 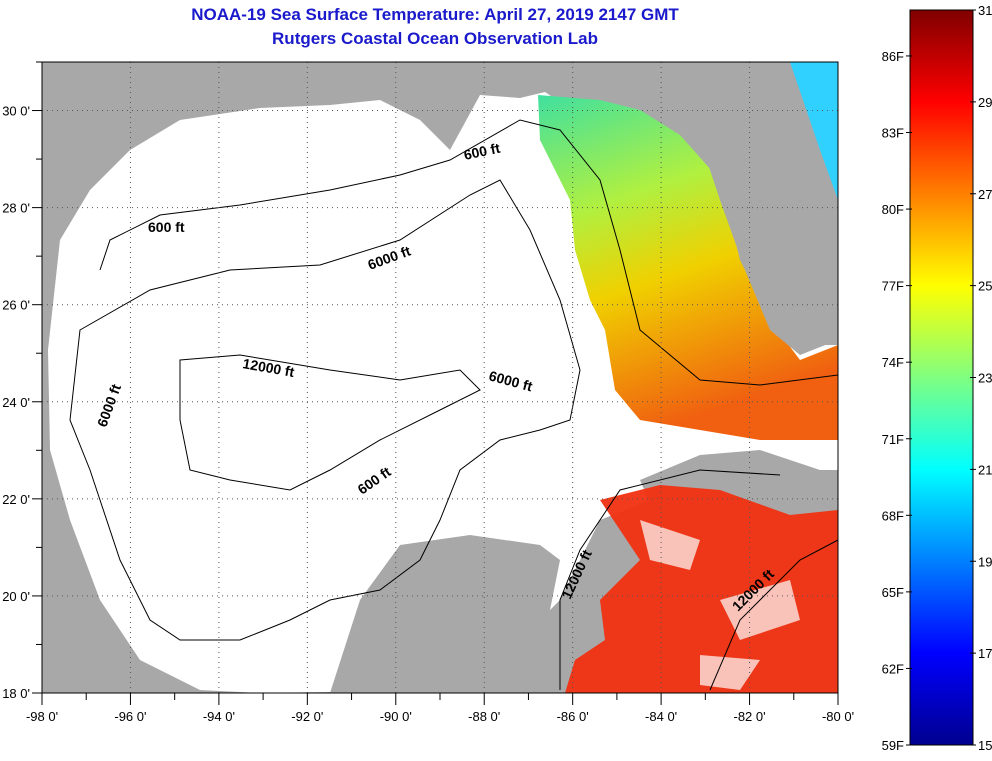 What do you see at coordinates (893, 592) in the screenshot?
I see `fahrenheit-label: 65F` at bounding box center [893, 592].